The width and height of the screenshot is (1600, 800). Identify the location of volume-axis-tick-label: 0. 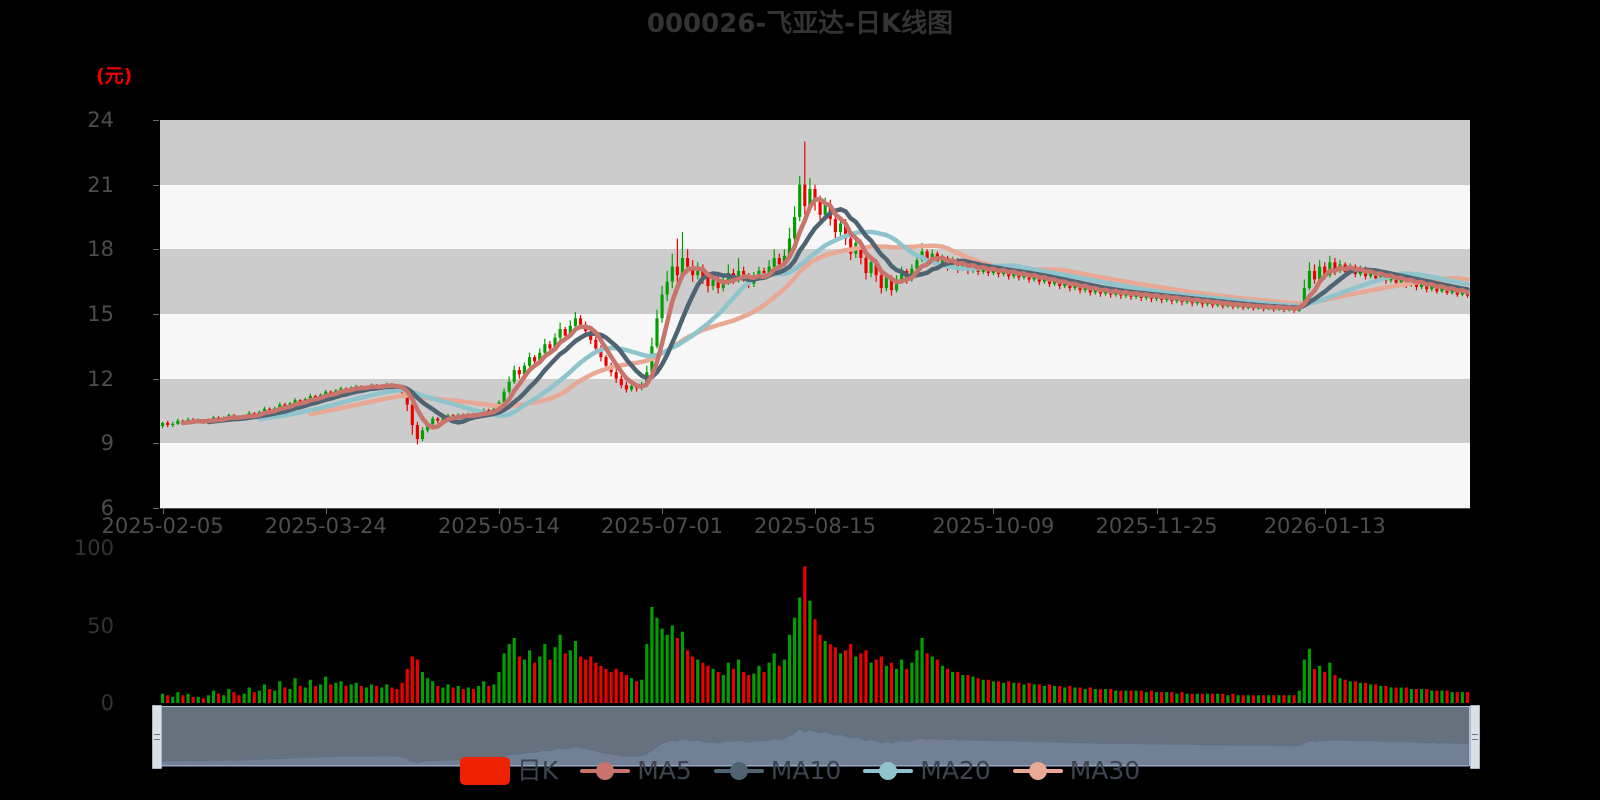
(107, 703).